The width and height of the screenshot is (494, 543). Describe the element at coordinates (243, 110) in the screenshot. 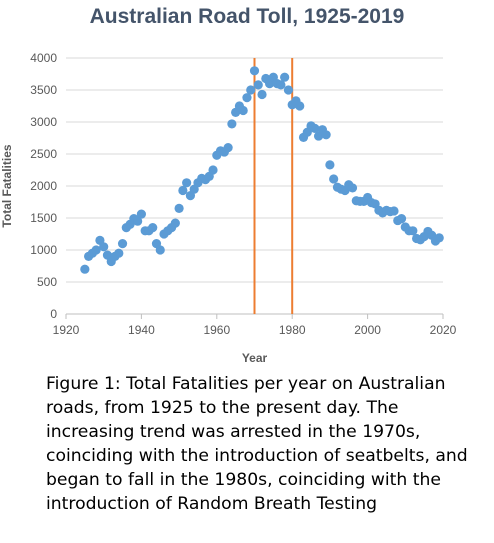

I see `data-point-1967` at that location.